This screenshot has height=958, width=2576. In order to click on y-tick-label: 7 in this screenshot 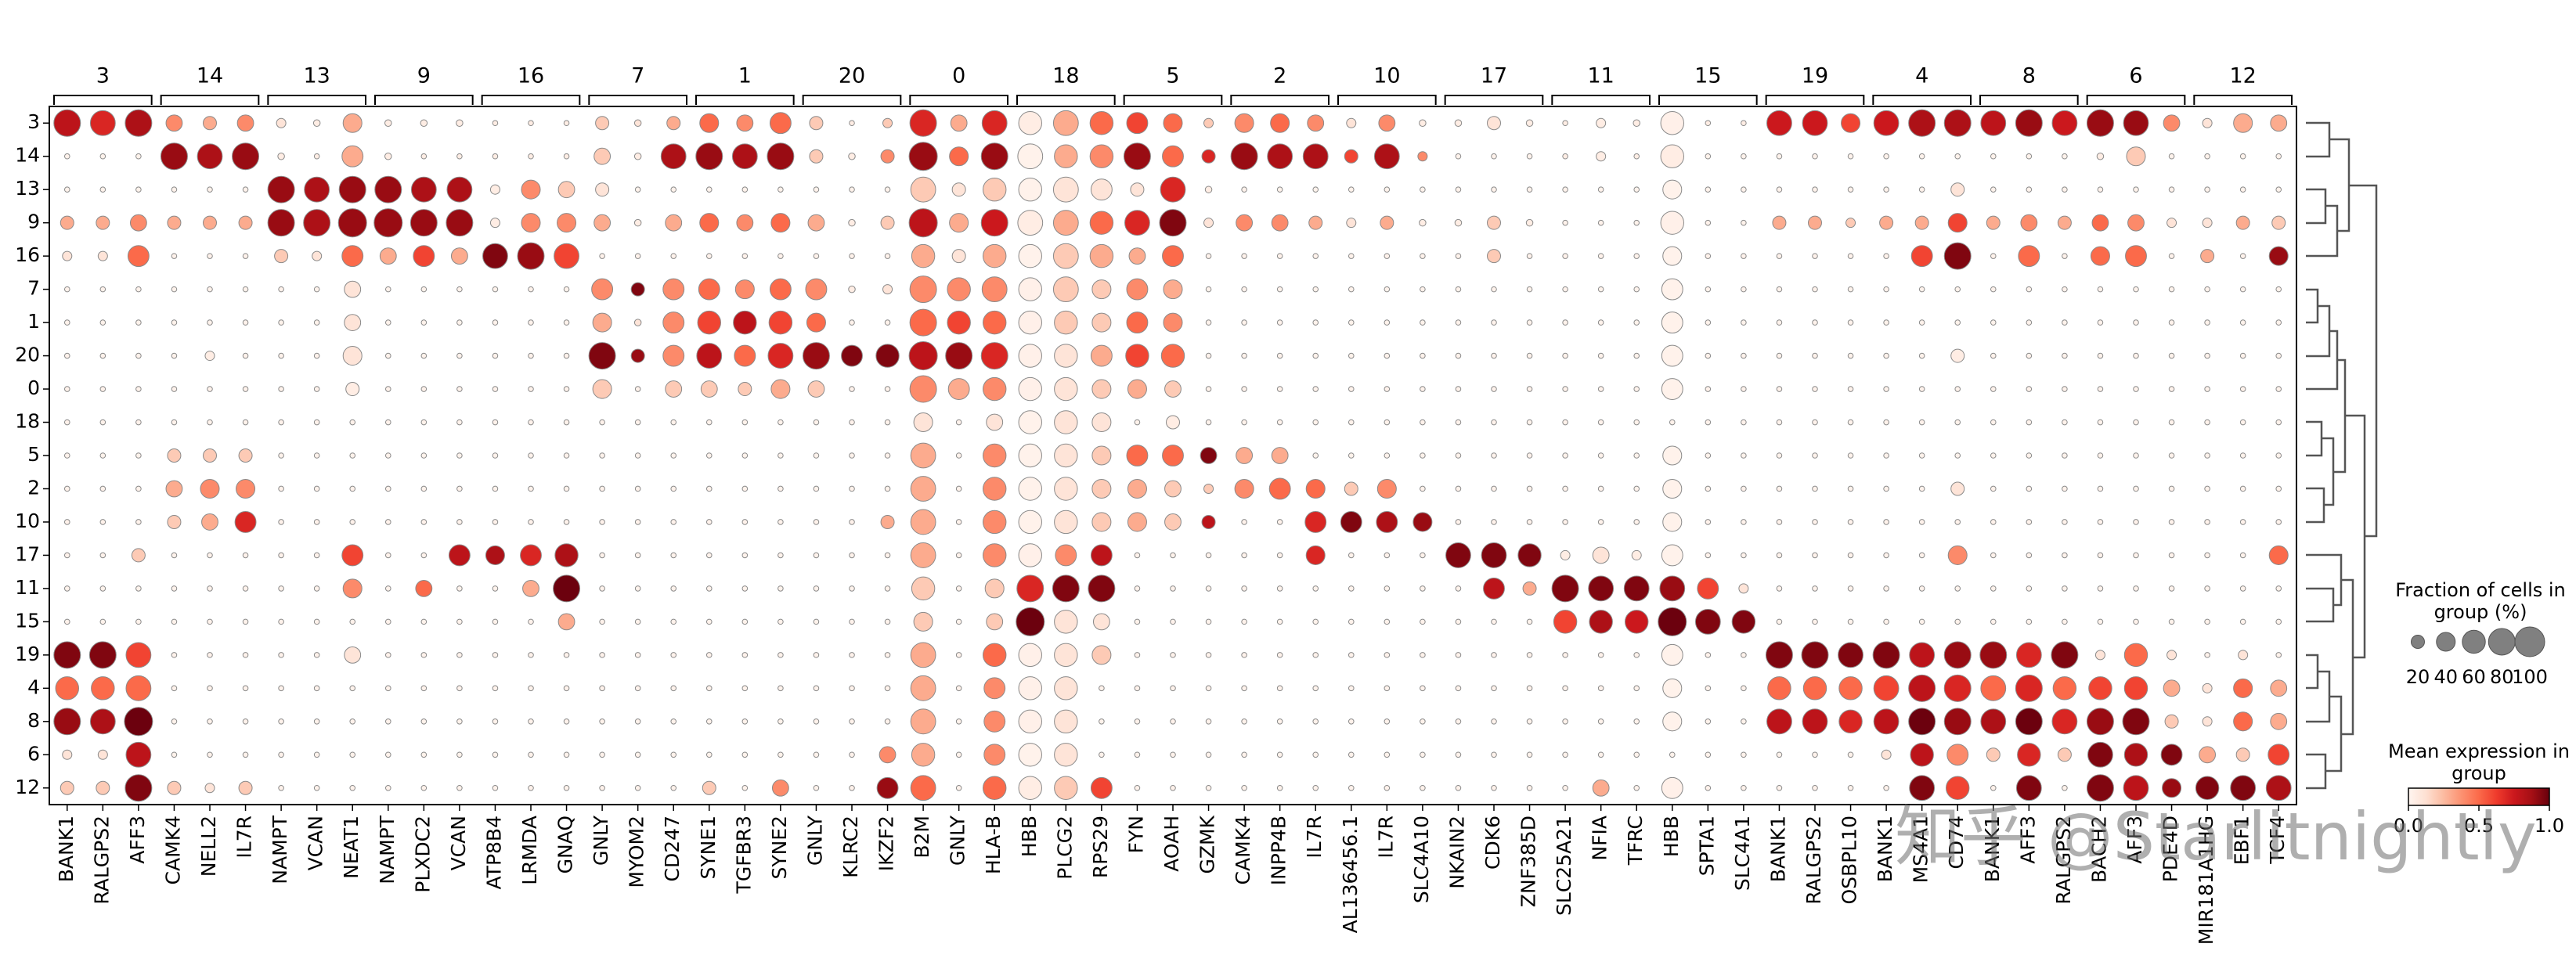, I will do `click(33, 288)`.